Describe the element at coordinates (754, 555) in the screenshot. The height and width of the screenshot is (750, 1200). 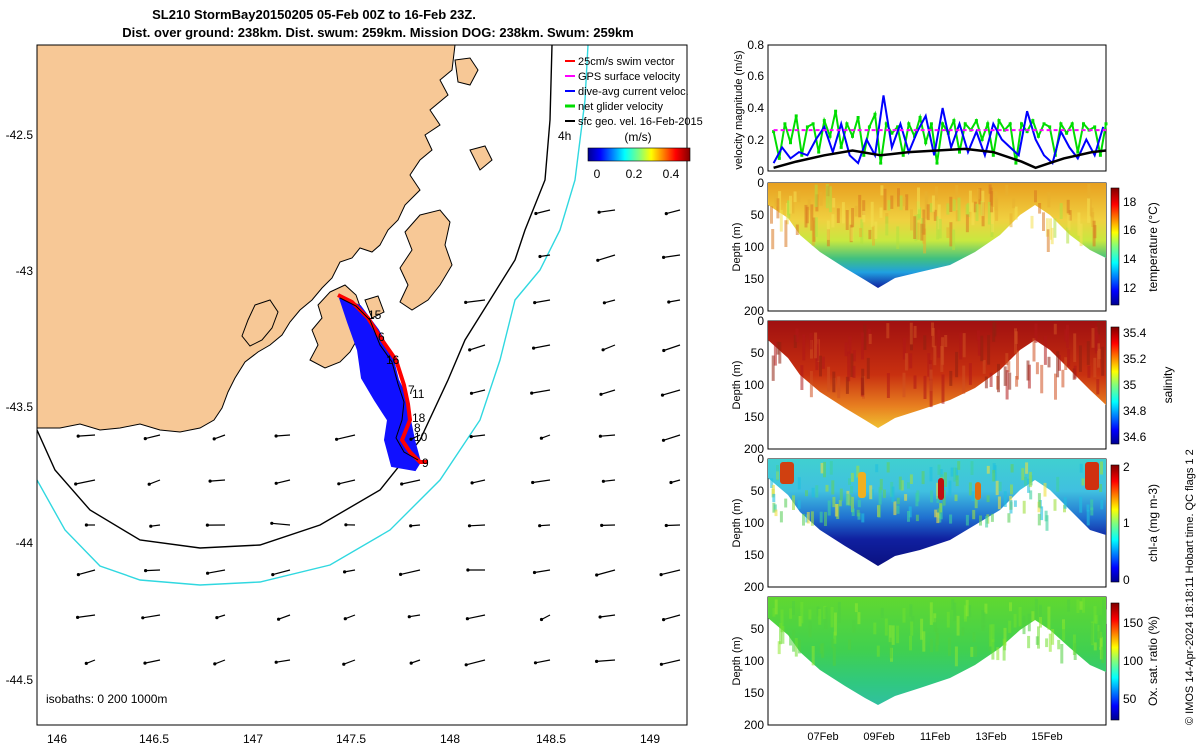
I see `chl-y-tick: 150` at that location.